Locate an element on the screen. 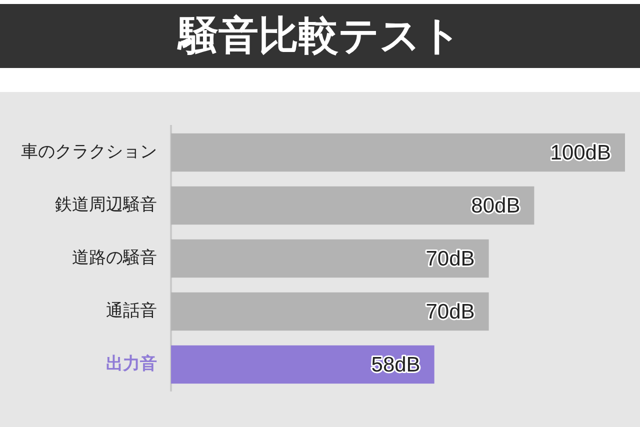 Image resolution: width=640 pixels, height=427 pixels. data-label: 58dB is located at coordinates (395, 364).